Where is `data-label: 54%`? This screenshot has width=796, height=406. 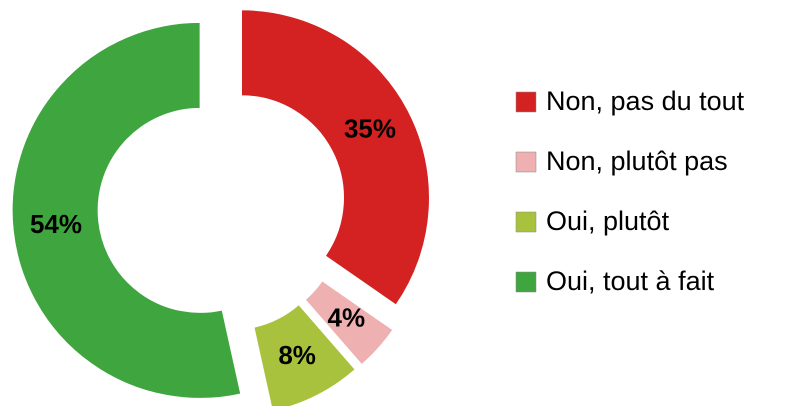 data-label: 54% is located at coordinates (56, 224).